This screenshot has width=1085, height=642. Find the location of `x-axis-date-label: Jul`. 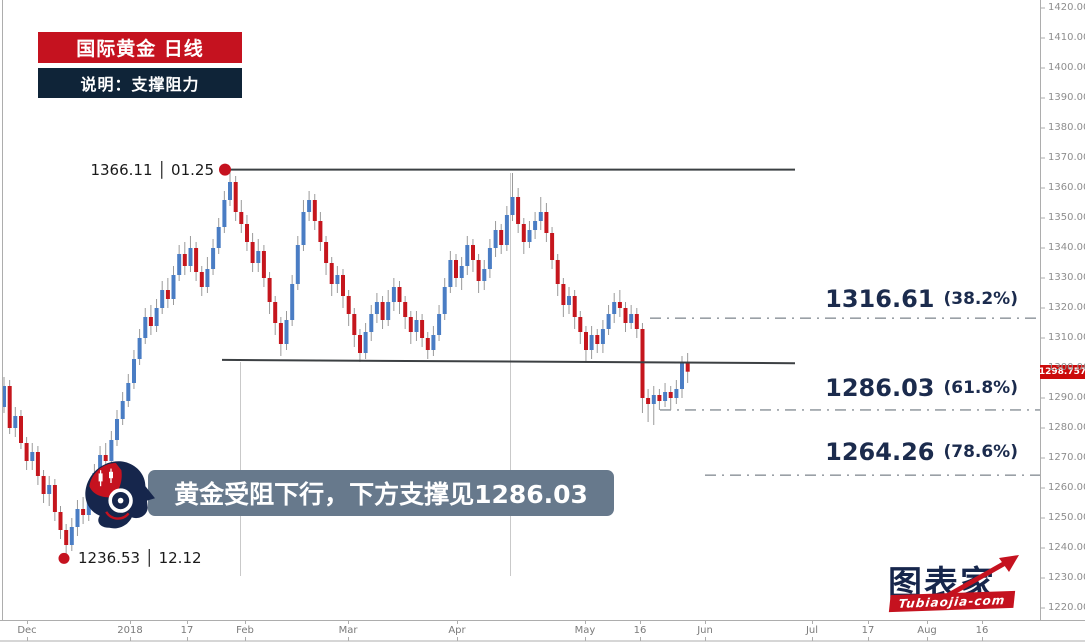

x-axis-date-label: Jul is located at coordinates (812, 630).